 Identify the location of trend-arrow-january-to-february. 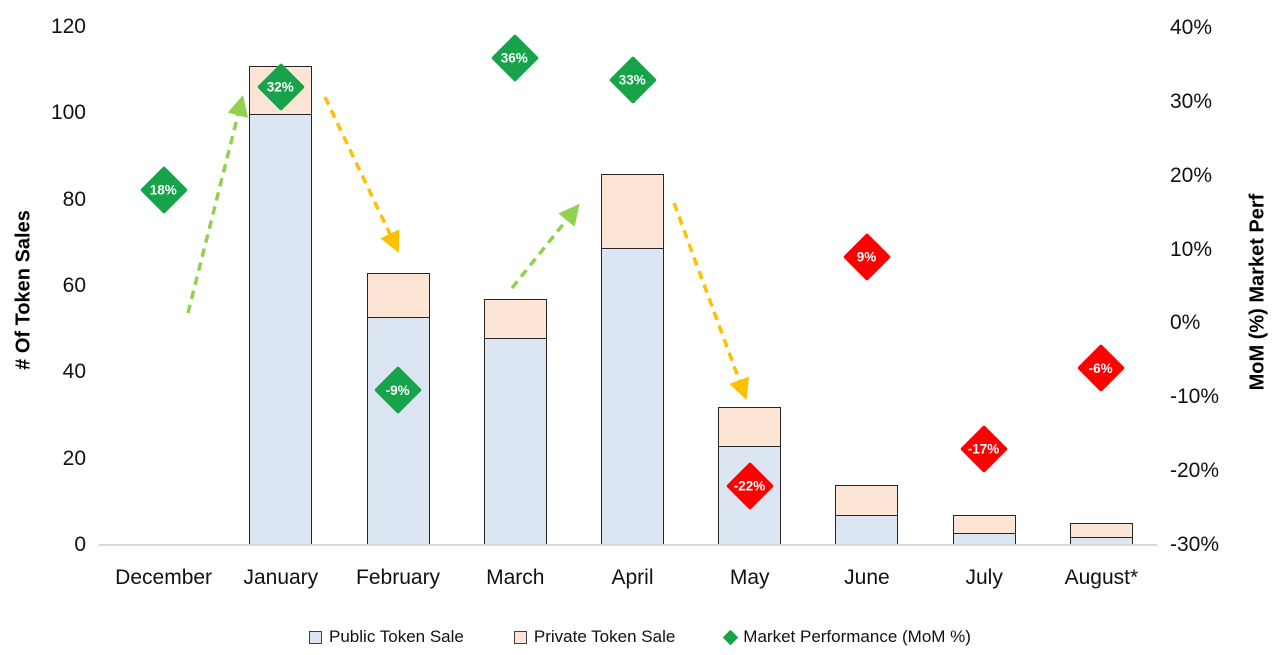
(361, 174).